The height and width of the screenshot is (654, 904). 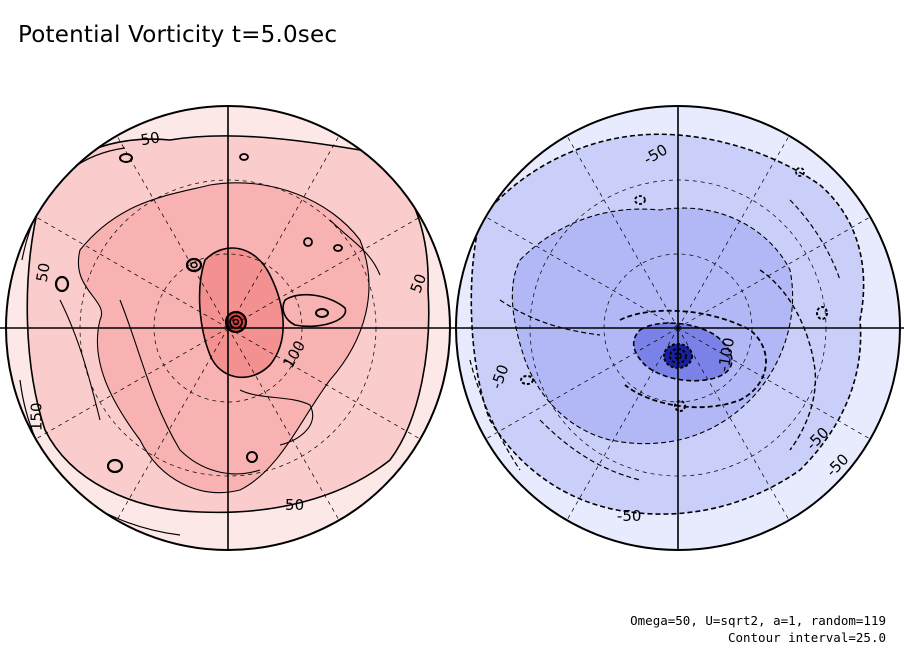 I want to click on contour-interval-text: Contour interval=25.0, so click(x=806, y=637).